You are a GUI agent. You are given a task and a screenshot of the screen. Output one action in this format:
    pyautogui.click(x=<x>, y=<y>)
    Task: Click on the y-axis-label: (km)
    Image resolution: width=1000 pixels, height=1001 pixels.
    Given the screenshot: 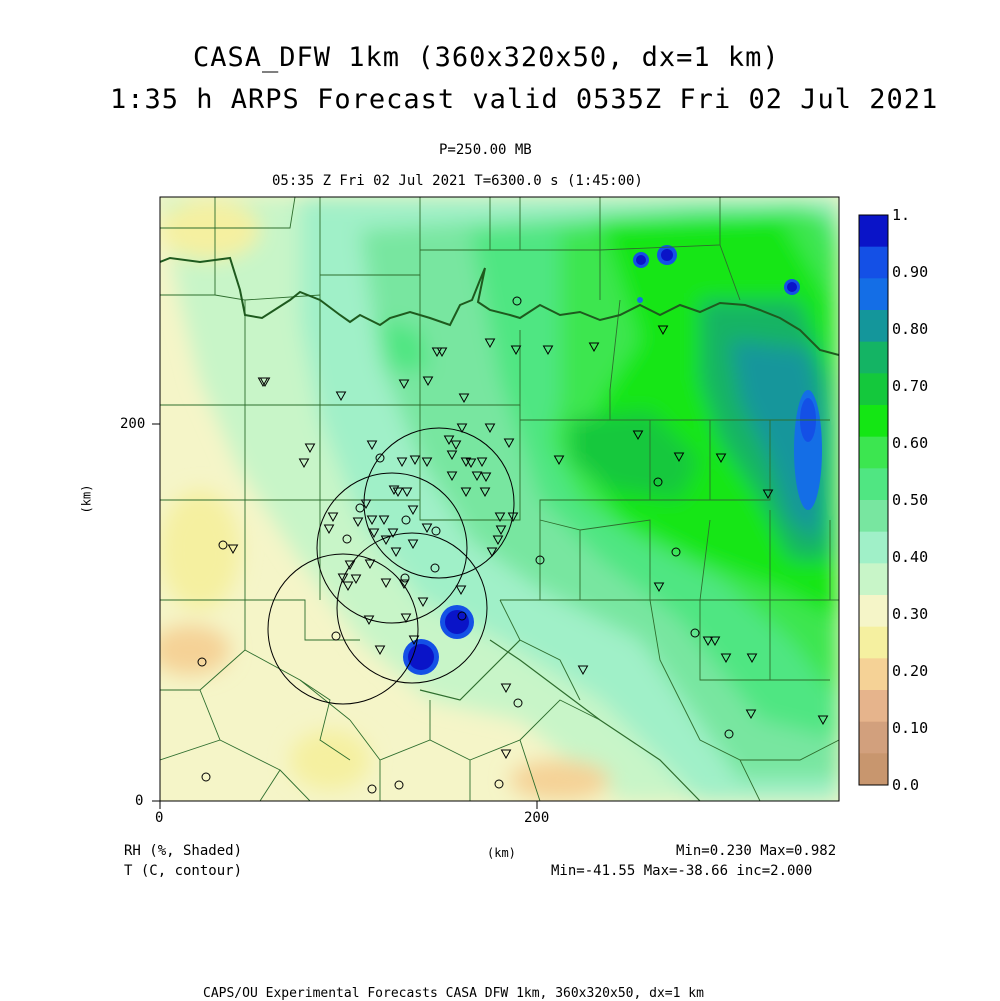 What is the action you would take?
    pyautogui.click(x=86, y=499)
    